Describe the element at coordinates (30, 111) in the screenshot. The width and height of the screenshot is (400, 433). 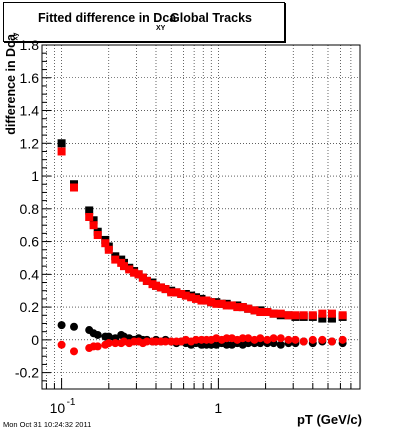
I see `y-tick-label: 1.4` at that location.